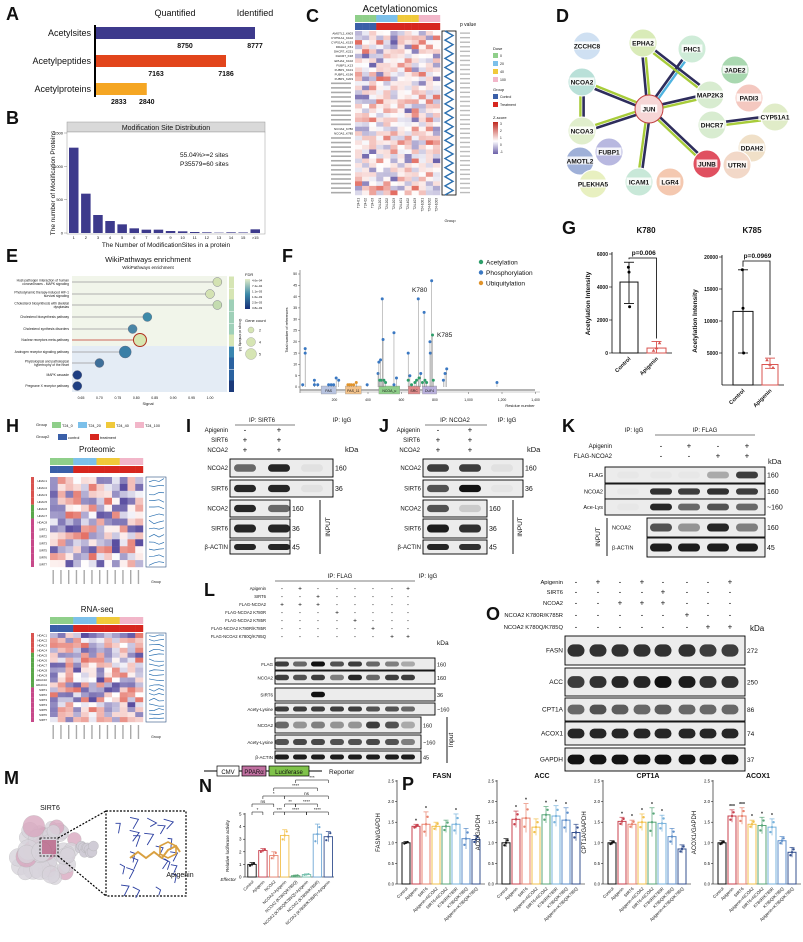  I want to click on p-value-entry, so click(465, 151).